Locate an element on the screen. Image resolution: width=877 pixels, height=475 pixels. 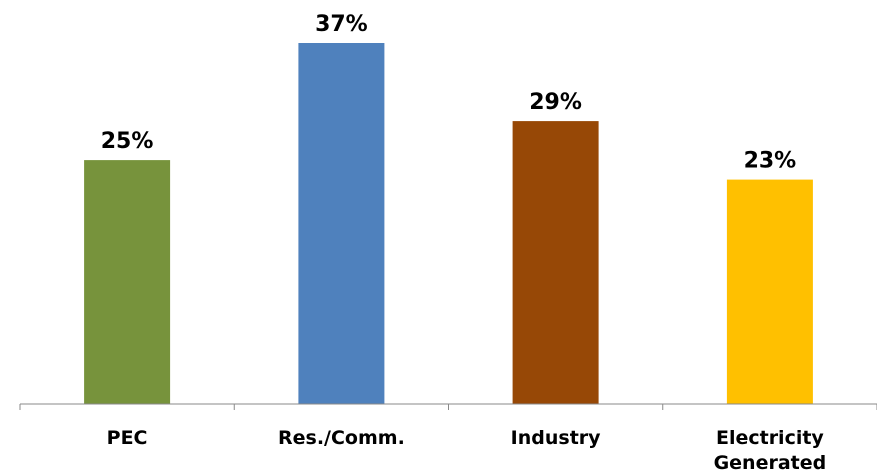
category-label-line: Res./Comm. is located at coordinates (341, 438).